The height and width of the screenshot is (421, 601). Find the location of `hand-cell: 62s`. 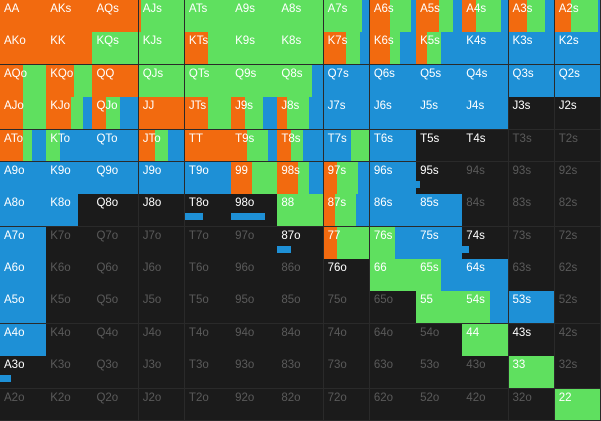

hand-cell: 62s is located at coordinates (577, 275).